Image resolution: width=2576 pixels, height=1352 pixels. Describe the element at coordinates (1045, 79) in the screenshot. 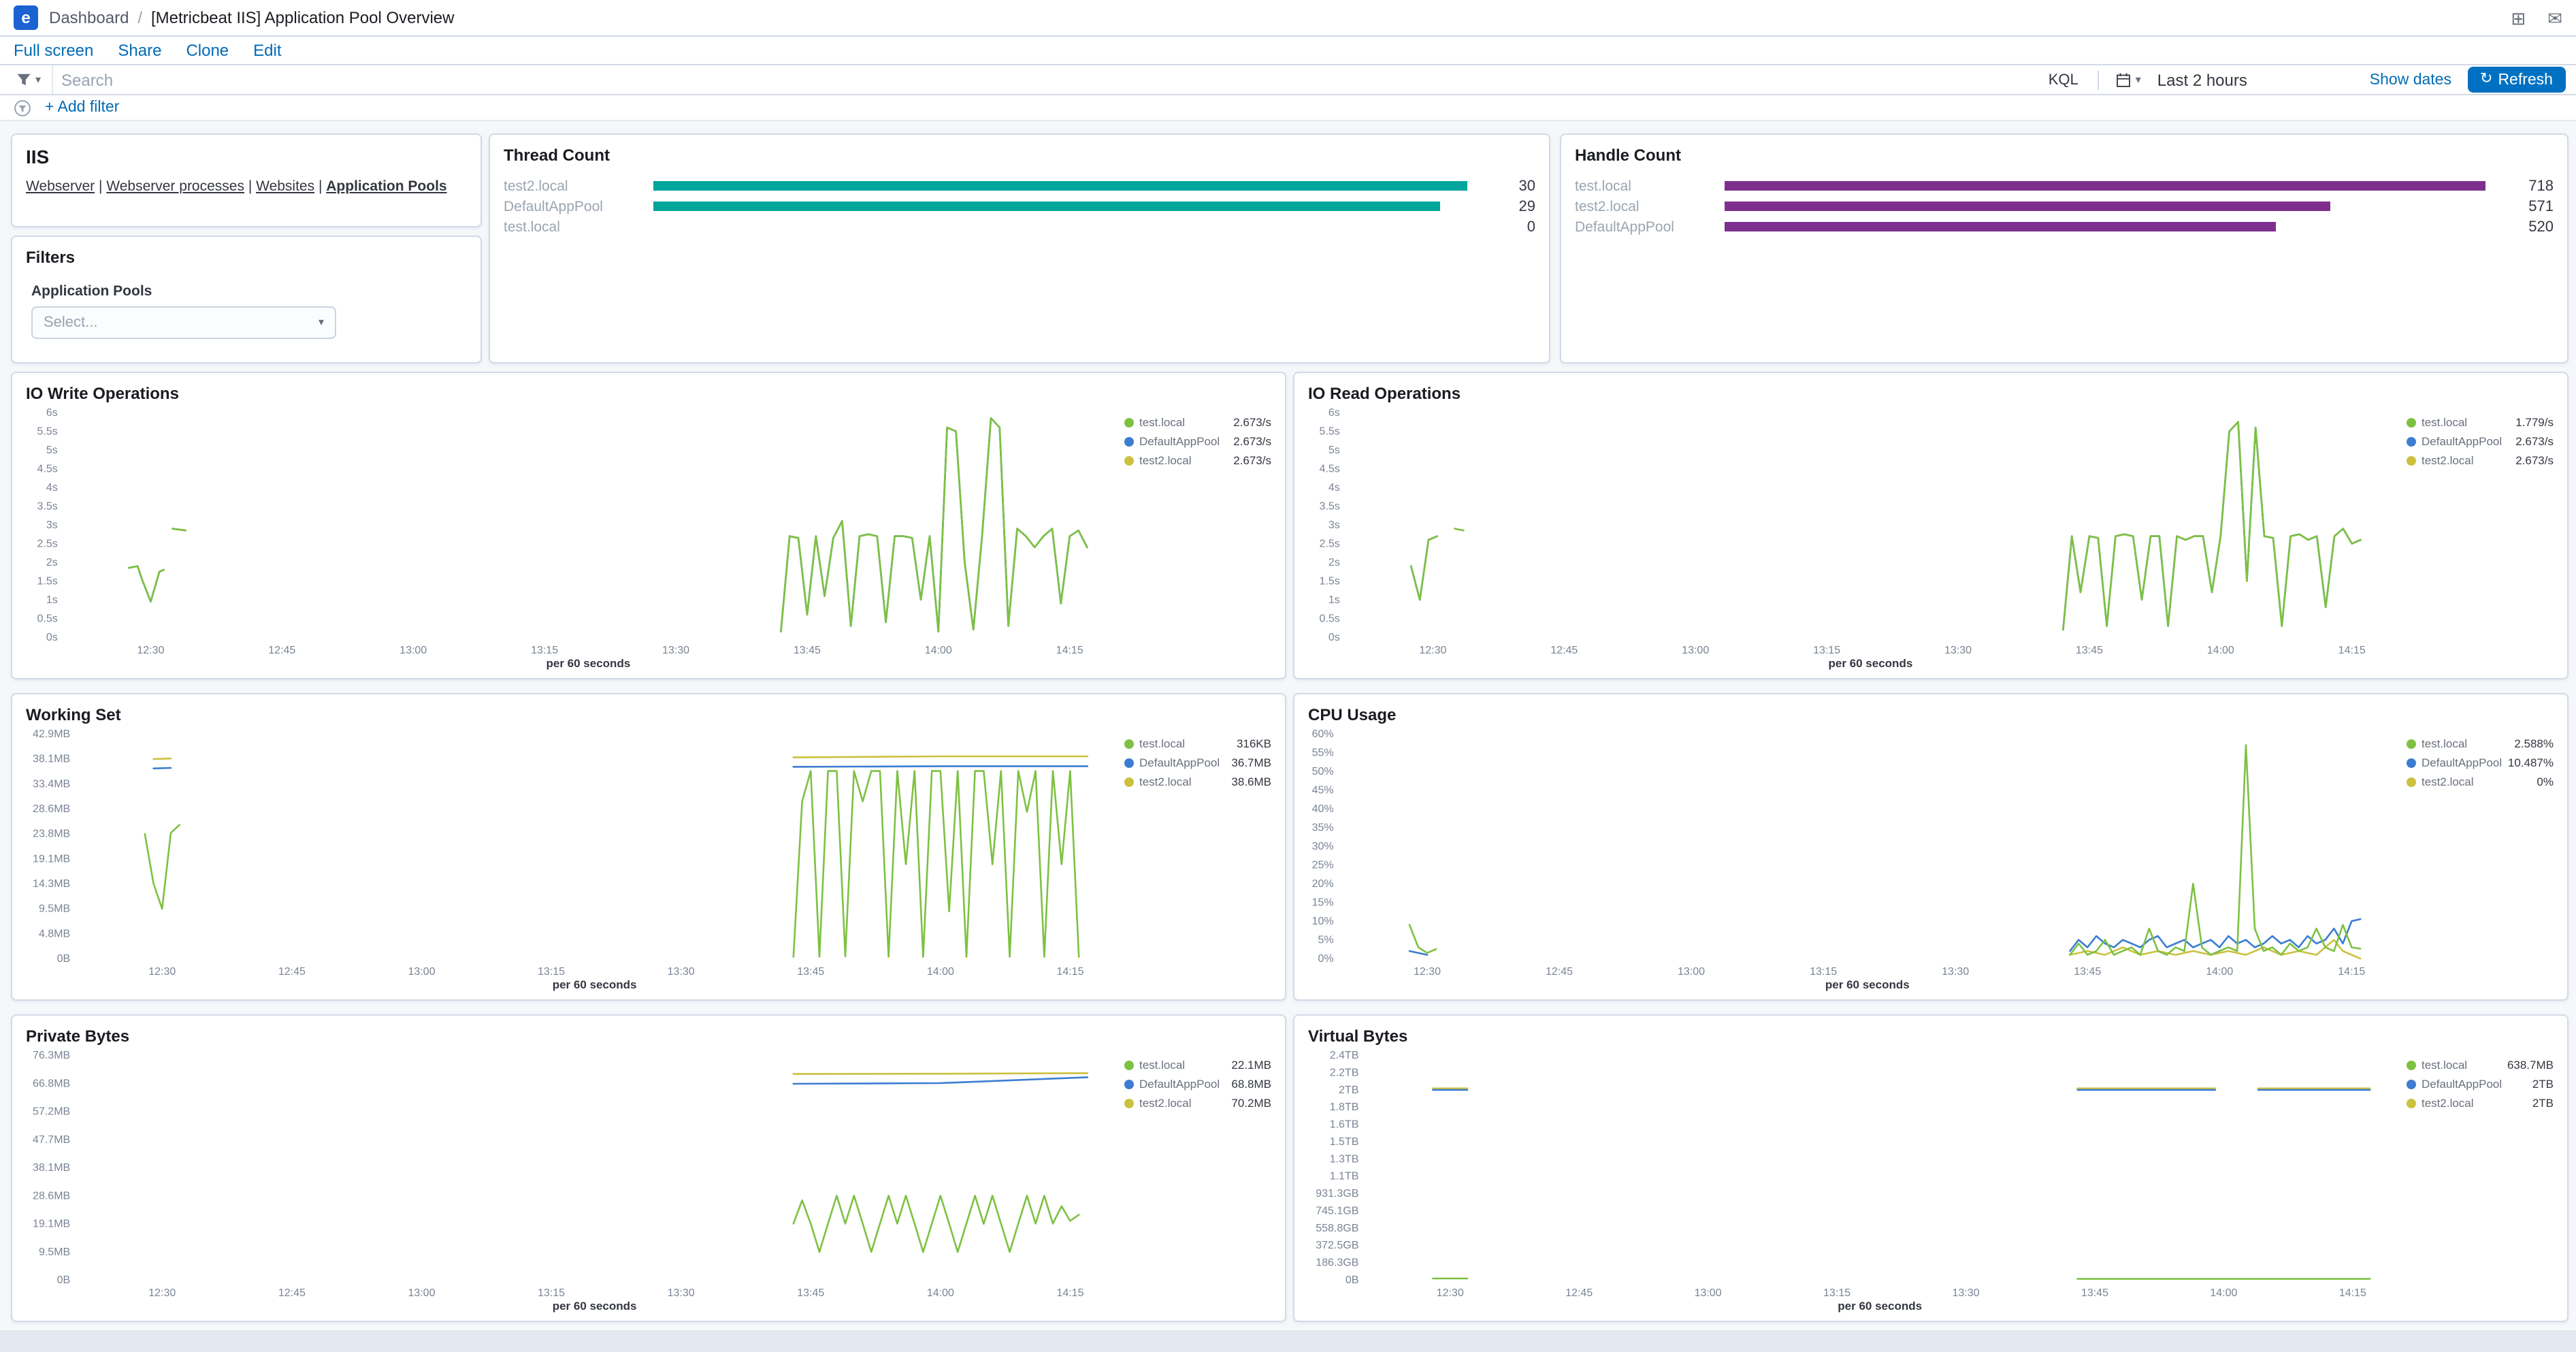

I see `search-input` at that location.